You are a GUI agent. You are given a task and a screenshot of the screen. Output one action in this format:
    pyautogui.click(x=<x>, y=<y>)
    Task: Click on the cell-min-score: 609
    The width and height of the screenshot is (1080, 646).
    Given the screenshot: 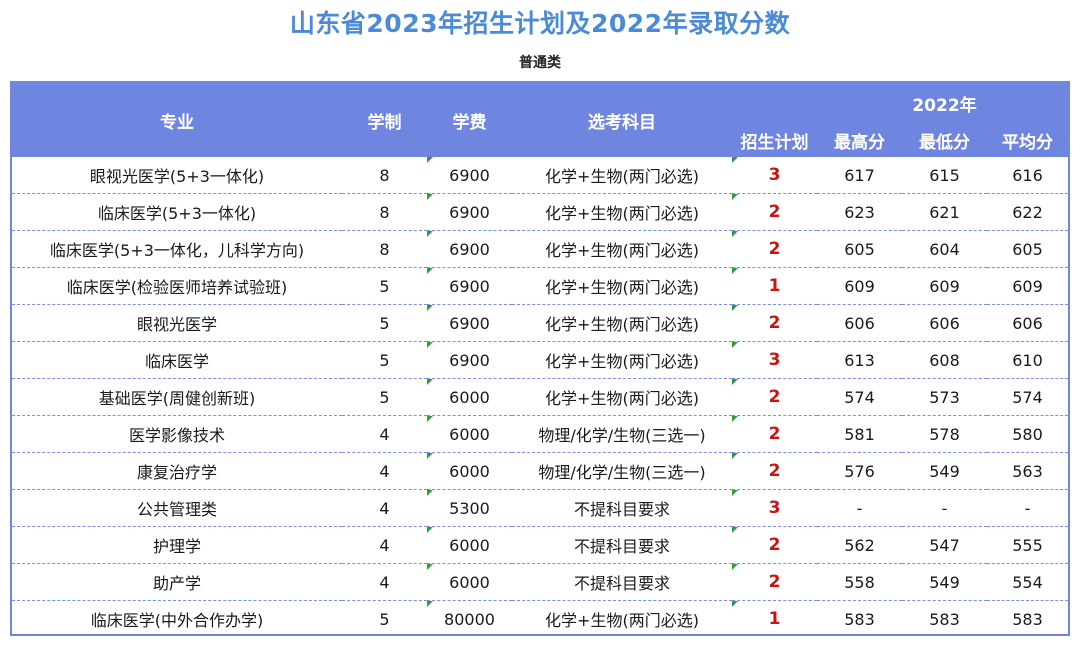 What is the action you would take?
    pyautogui.click(x=944, y=286)
    